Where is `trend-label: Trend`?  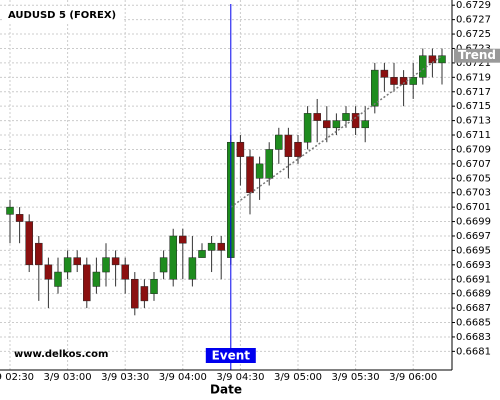 trend-label: Trend is located at coordinates (477, 55).